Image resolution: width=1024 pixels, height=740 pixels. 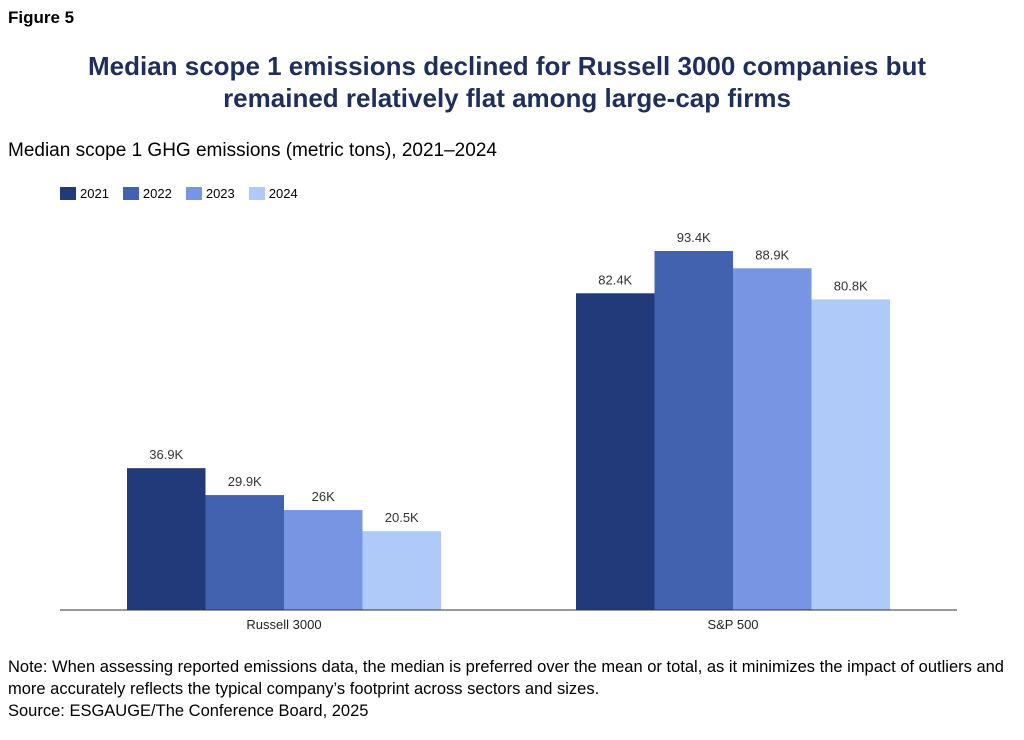 What do you see at coordinates (772, 254) in the screenshot?
I see `data-label-s-p-500-2023: 88.9K` at bounding box center [772, 254].